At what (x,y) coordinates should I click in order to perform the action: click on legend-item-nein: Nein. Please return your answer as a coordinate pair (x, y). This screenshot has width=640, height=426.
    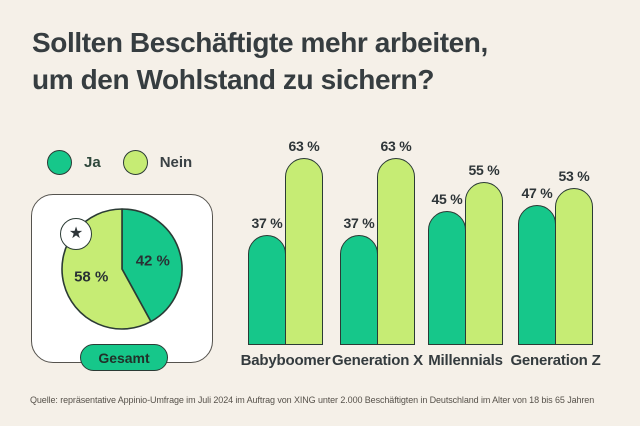
    Looking at the image, I should click on (157, 162).